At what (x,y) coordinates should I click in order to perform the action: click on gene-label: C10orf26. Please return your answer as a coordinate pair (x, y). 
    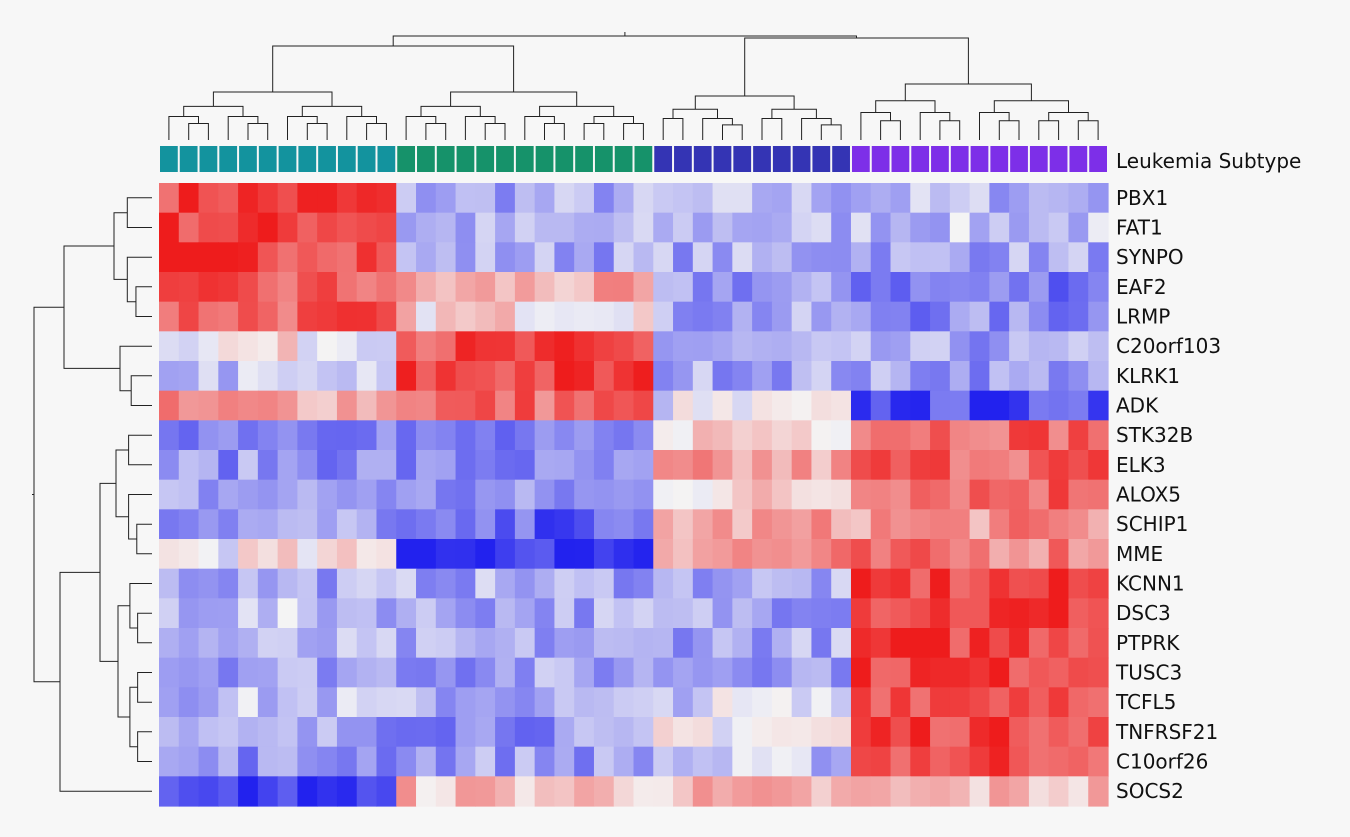
    Looking at the image, I should click on (1162, 762).